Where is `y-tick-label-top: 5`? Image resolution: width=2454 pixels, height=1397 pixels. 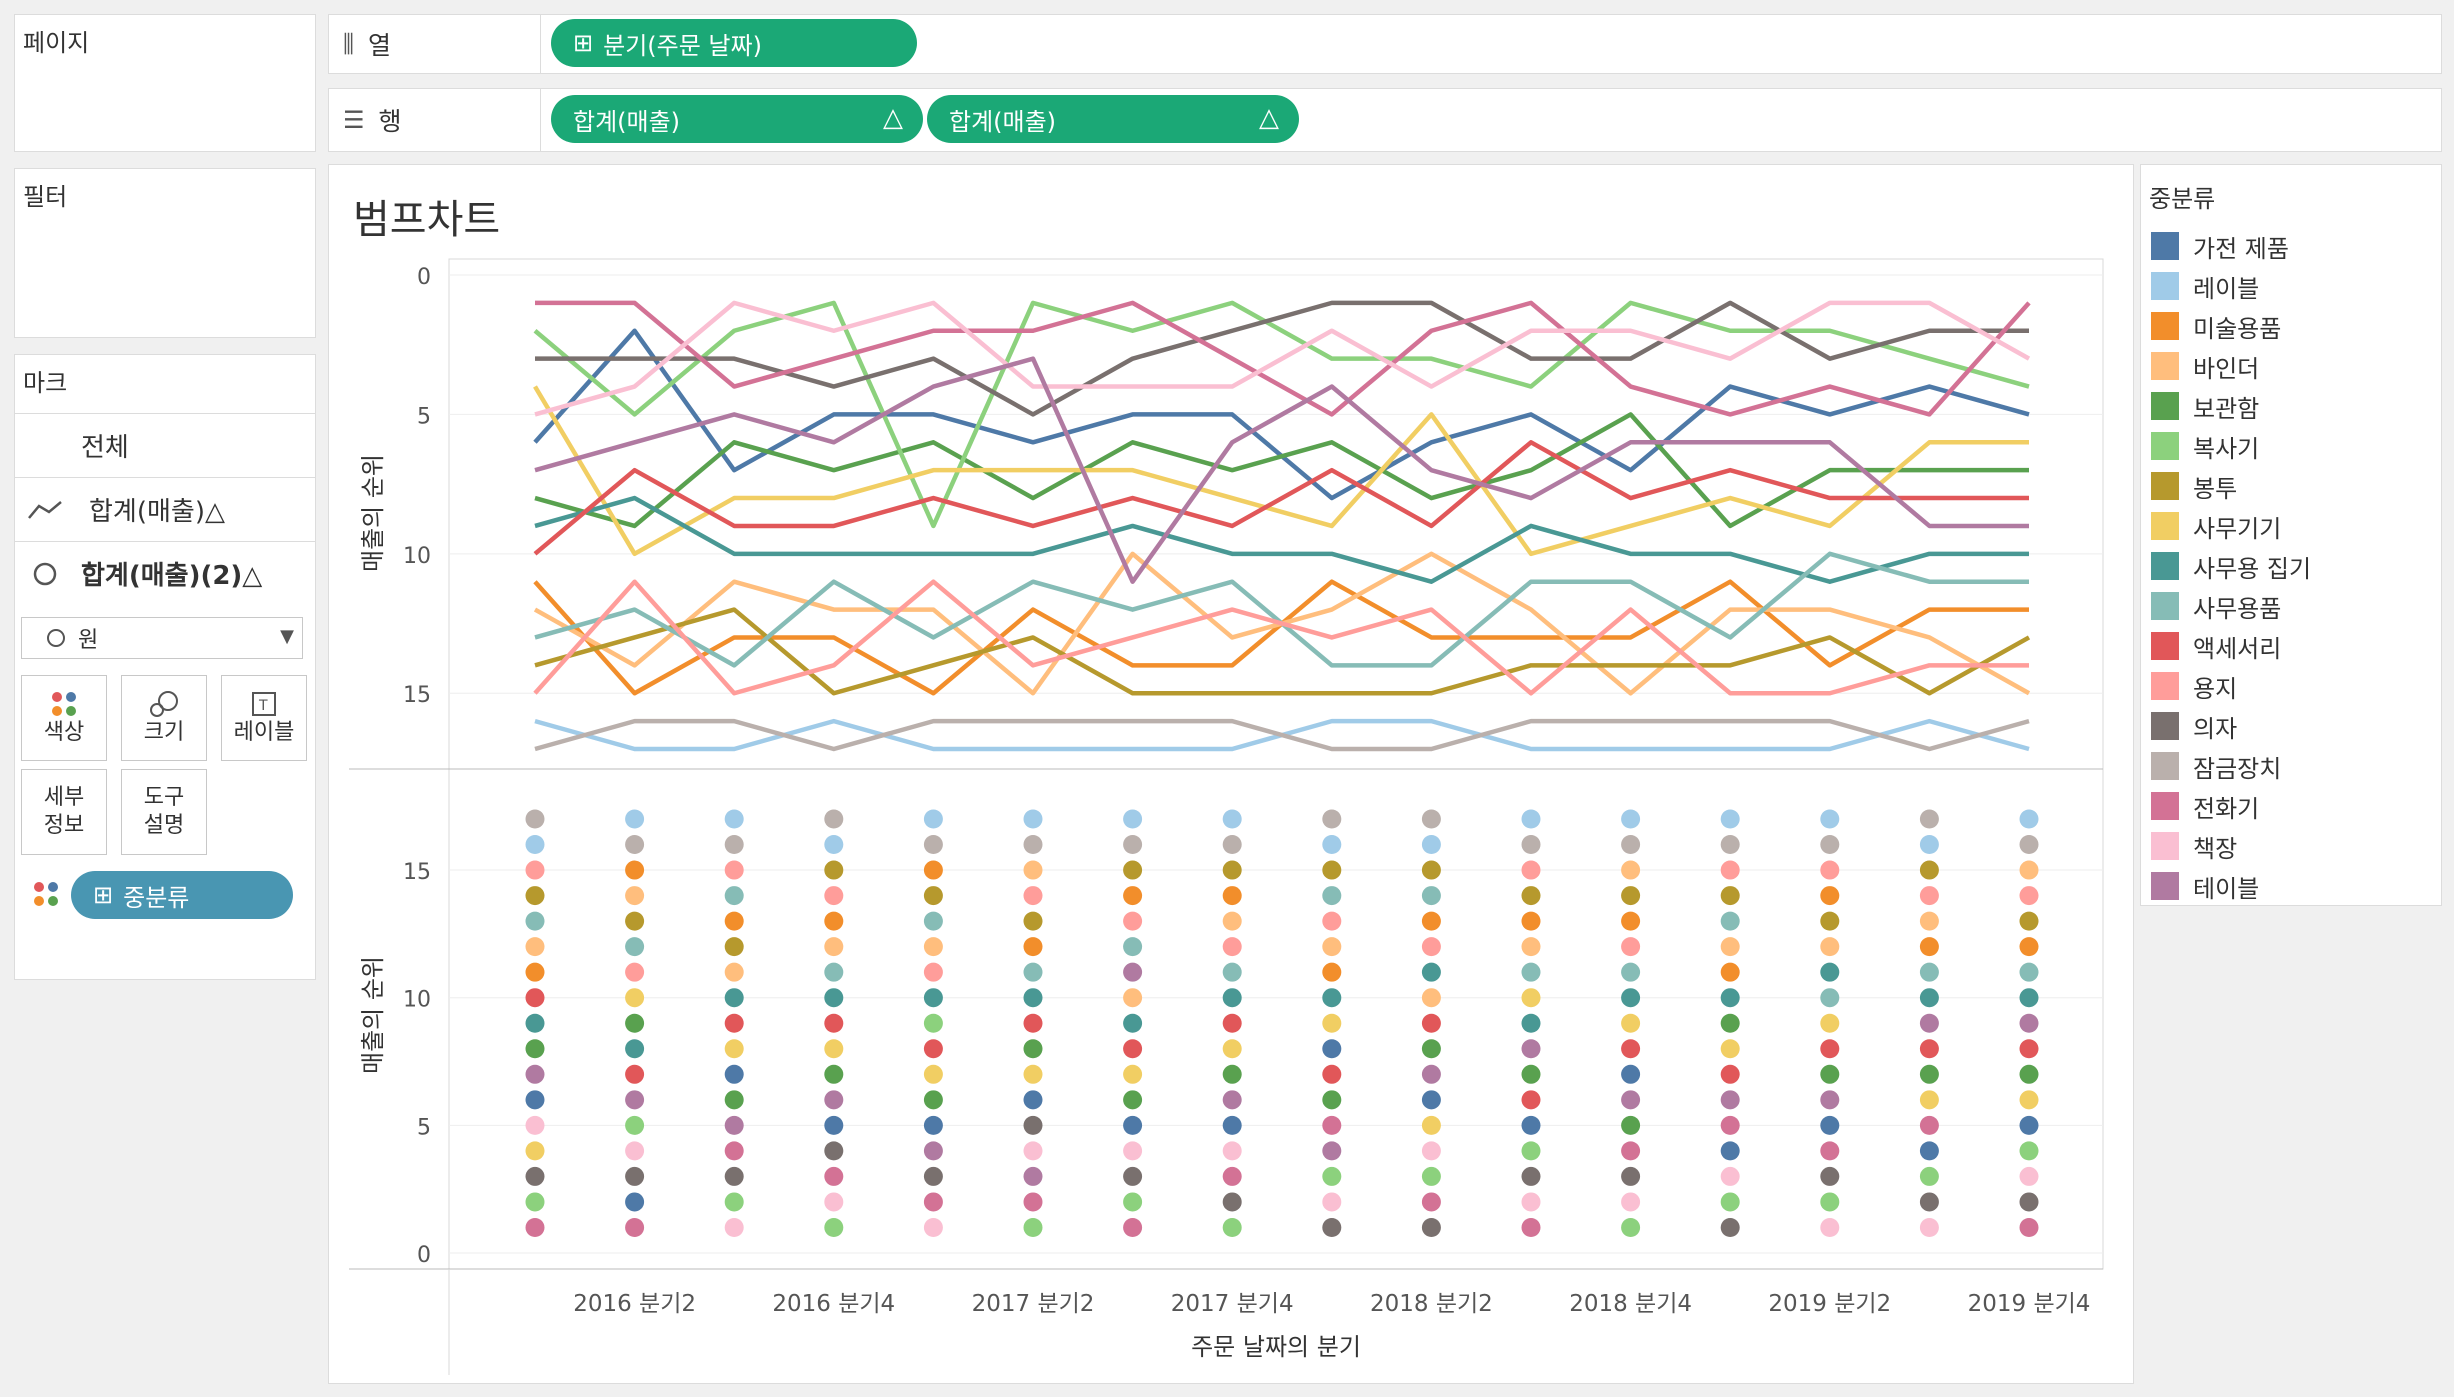 y-tick-label-top: 5 is located at coordinates (424, 416).